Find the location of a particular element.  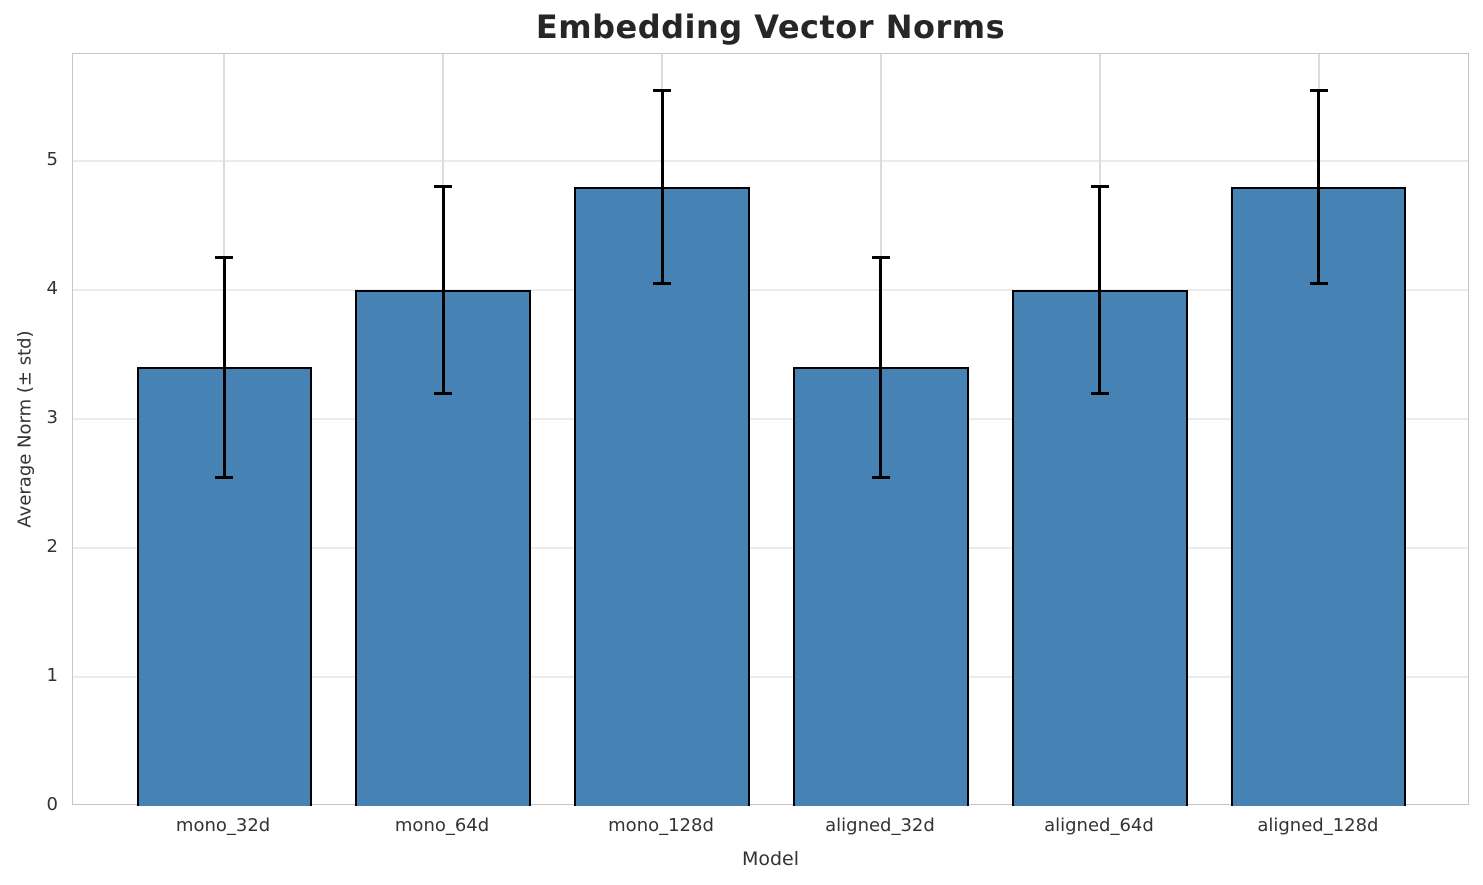

x-tick-label-mono_32d: mono_32d is located at coordinates (223, 825).